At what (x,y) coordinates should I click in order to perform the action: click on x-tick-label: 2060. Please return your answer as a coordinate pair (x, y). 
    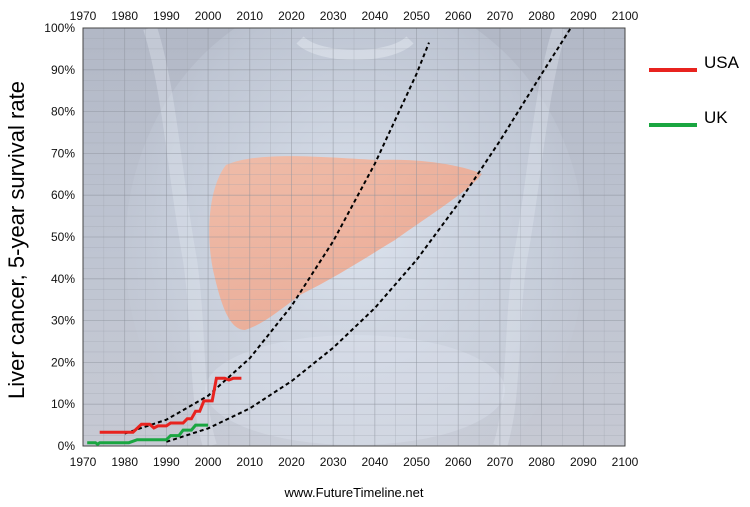
    Looking at the image, I should click on (458, 462).